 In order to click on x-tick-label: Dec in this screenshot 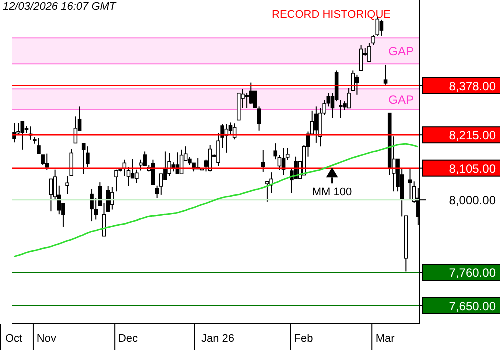, I will do `click(128, 339)`.